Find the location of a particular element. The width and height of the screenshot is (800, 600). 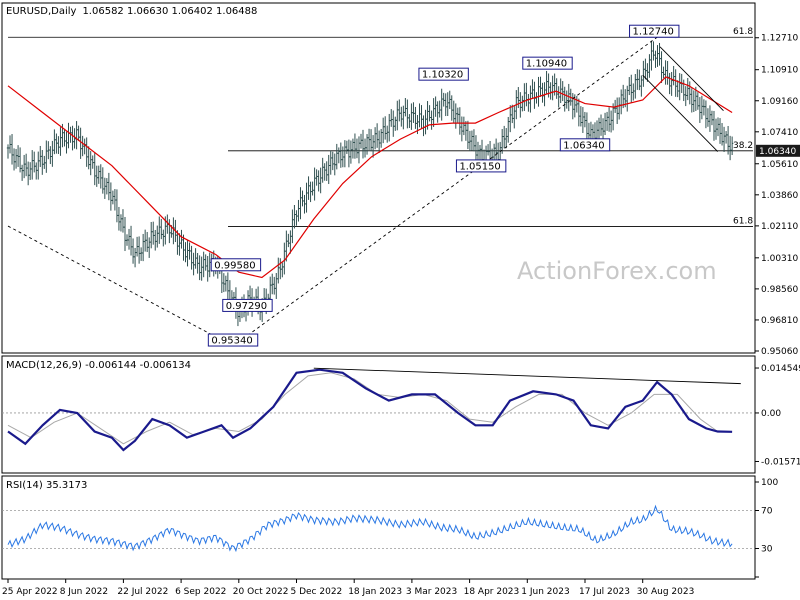

date-axis-label: 8 Jun 2022 is located at coordinates (84, 592).